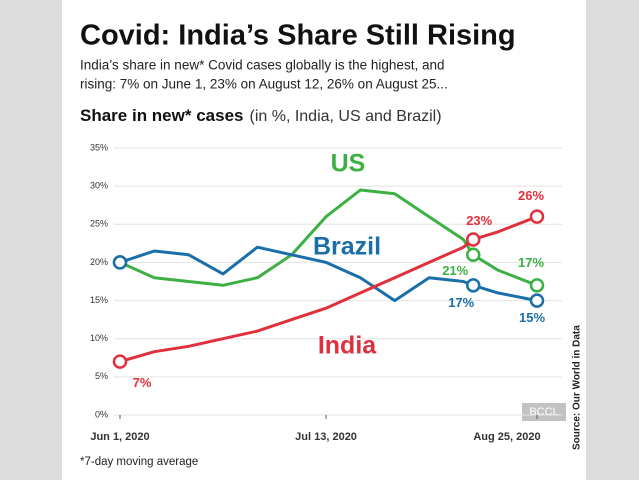  What do you see at coordinates (99, 147) in the screenshot?
I see `y-tick-label: 35%` at bounding box center [99, 147].